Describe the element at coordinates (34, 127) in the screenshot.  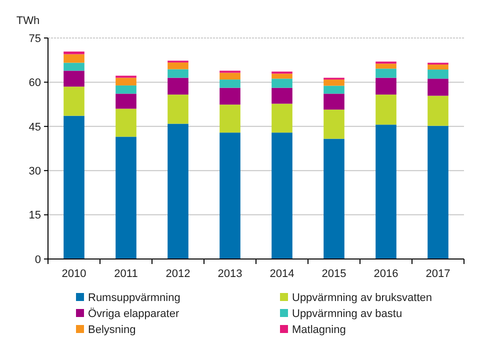
I see `y-tick-label: 45` at that location.